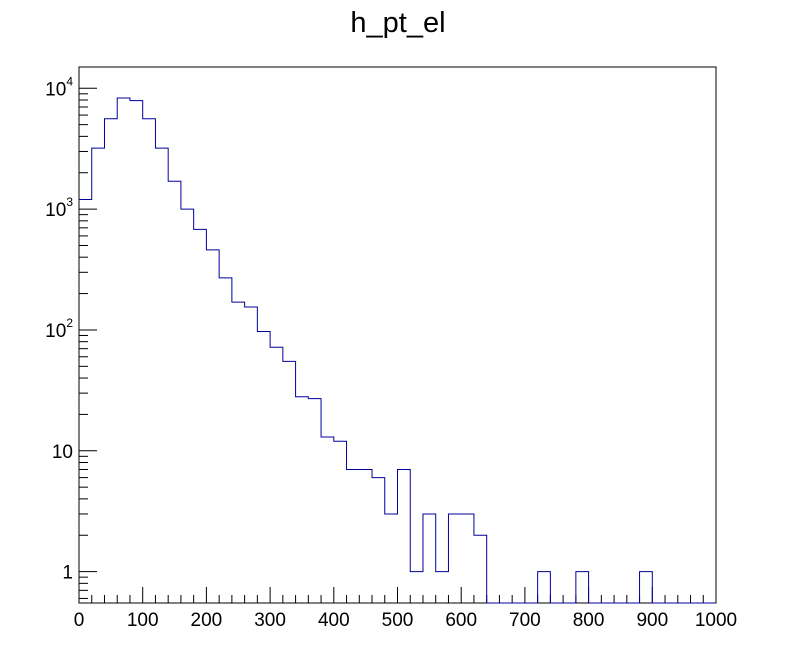 The width and height of the screenshot is (796, 672). What do you see at coordinates (270, 620) in the screenshot?
I see `x-tick-label: 300` at bounding box center [270, 620].